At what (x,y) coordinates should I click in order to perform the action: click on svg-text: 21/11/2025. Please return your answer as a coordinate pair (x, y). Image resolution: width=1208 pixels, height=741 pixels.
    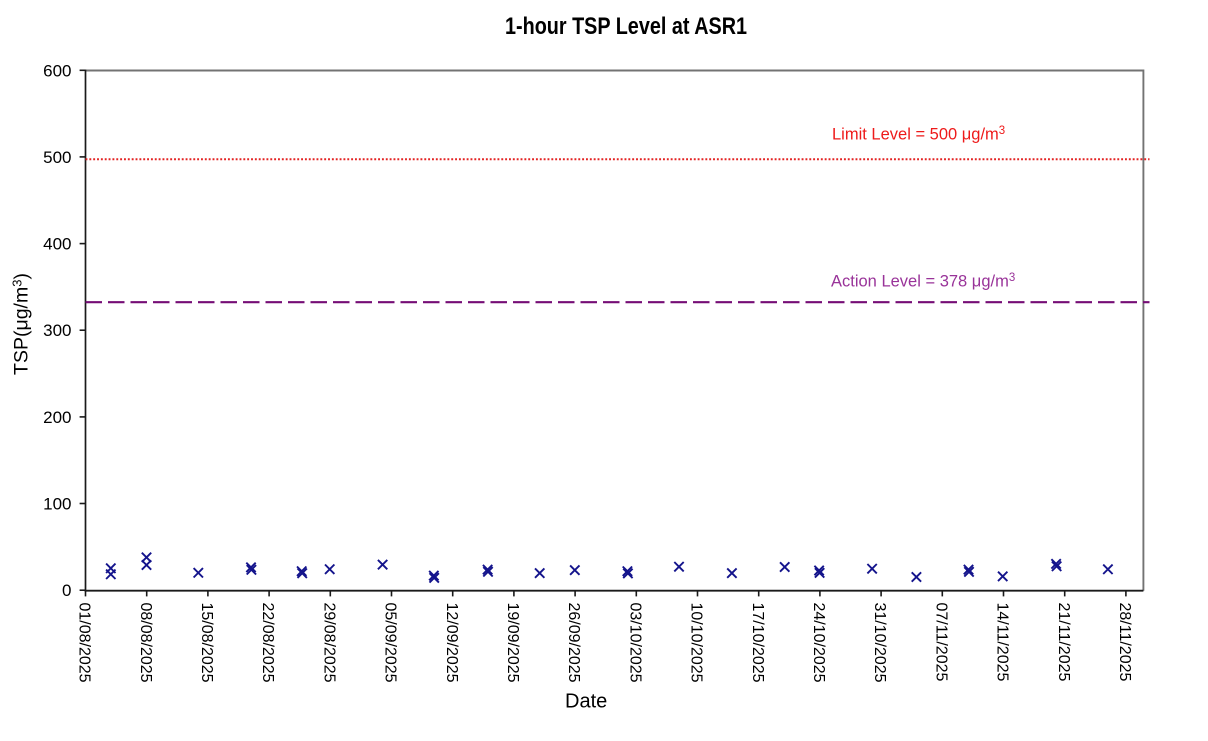
    Looking at the image, I should click on (1063, 642).